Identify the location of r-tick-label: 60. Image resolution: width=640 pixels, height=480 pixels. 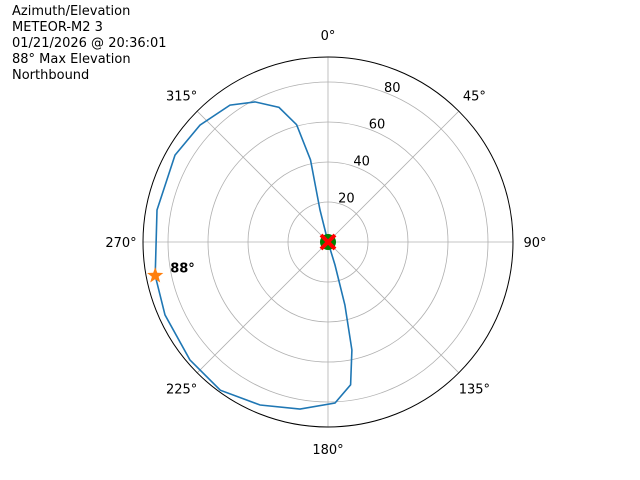
(377, 125).